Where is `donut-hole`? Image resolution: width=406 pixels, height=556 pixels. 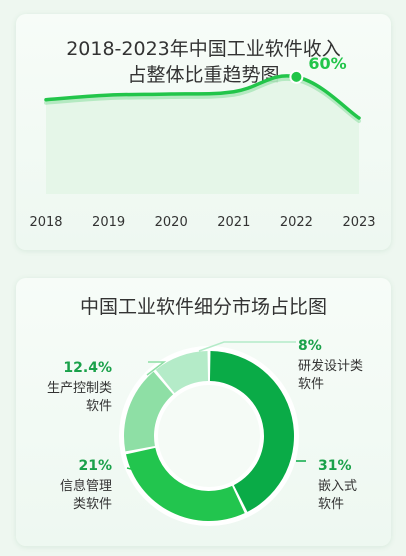 donut-hole is located at coordinates (209, 436).